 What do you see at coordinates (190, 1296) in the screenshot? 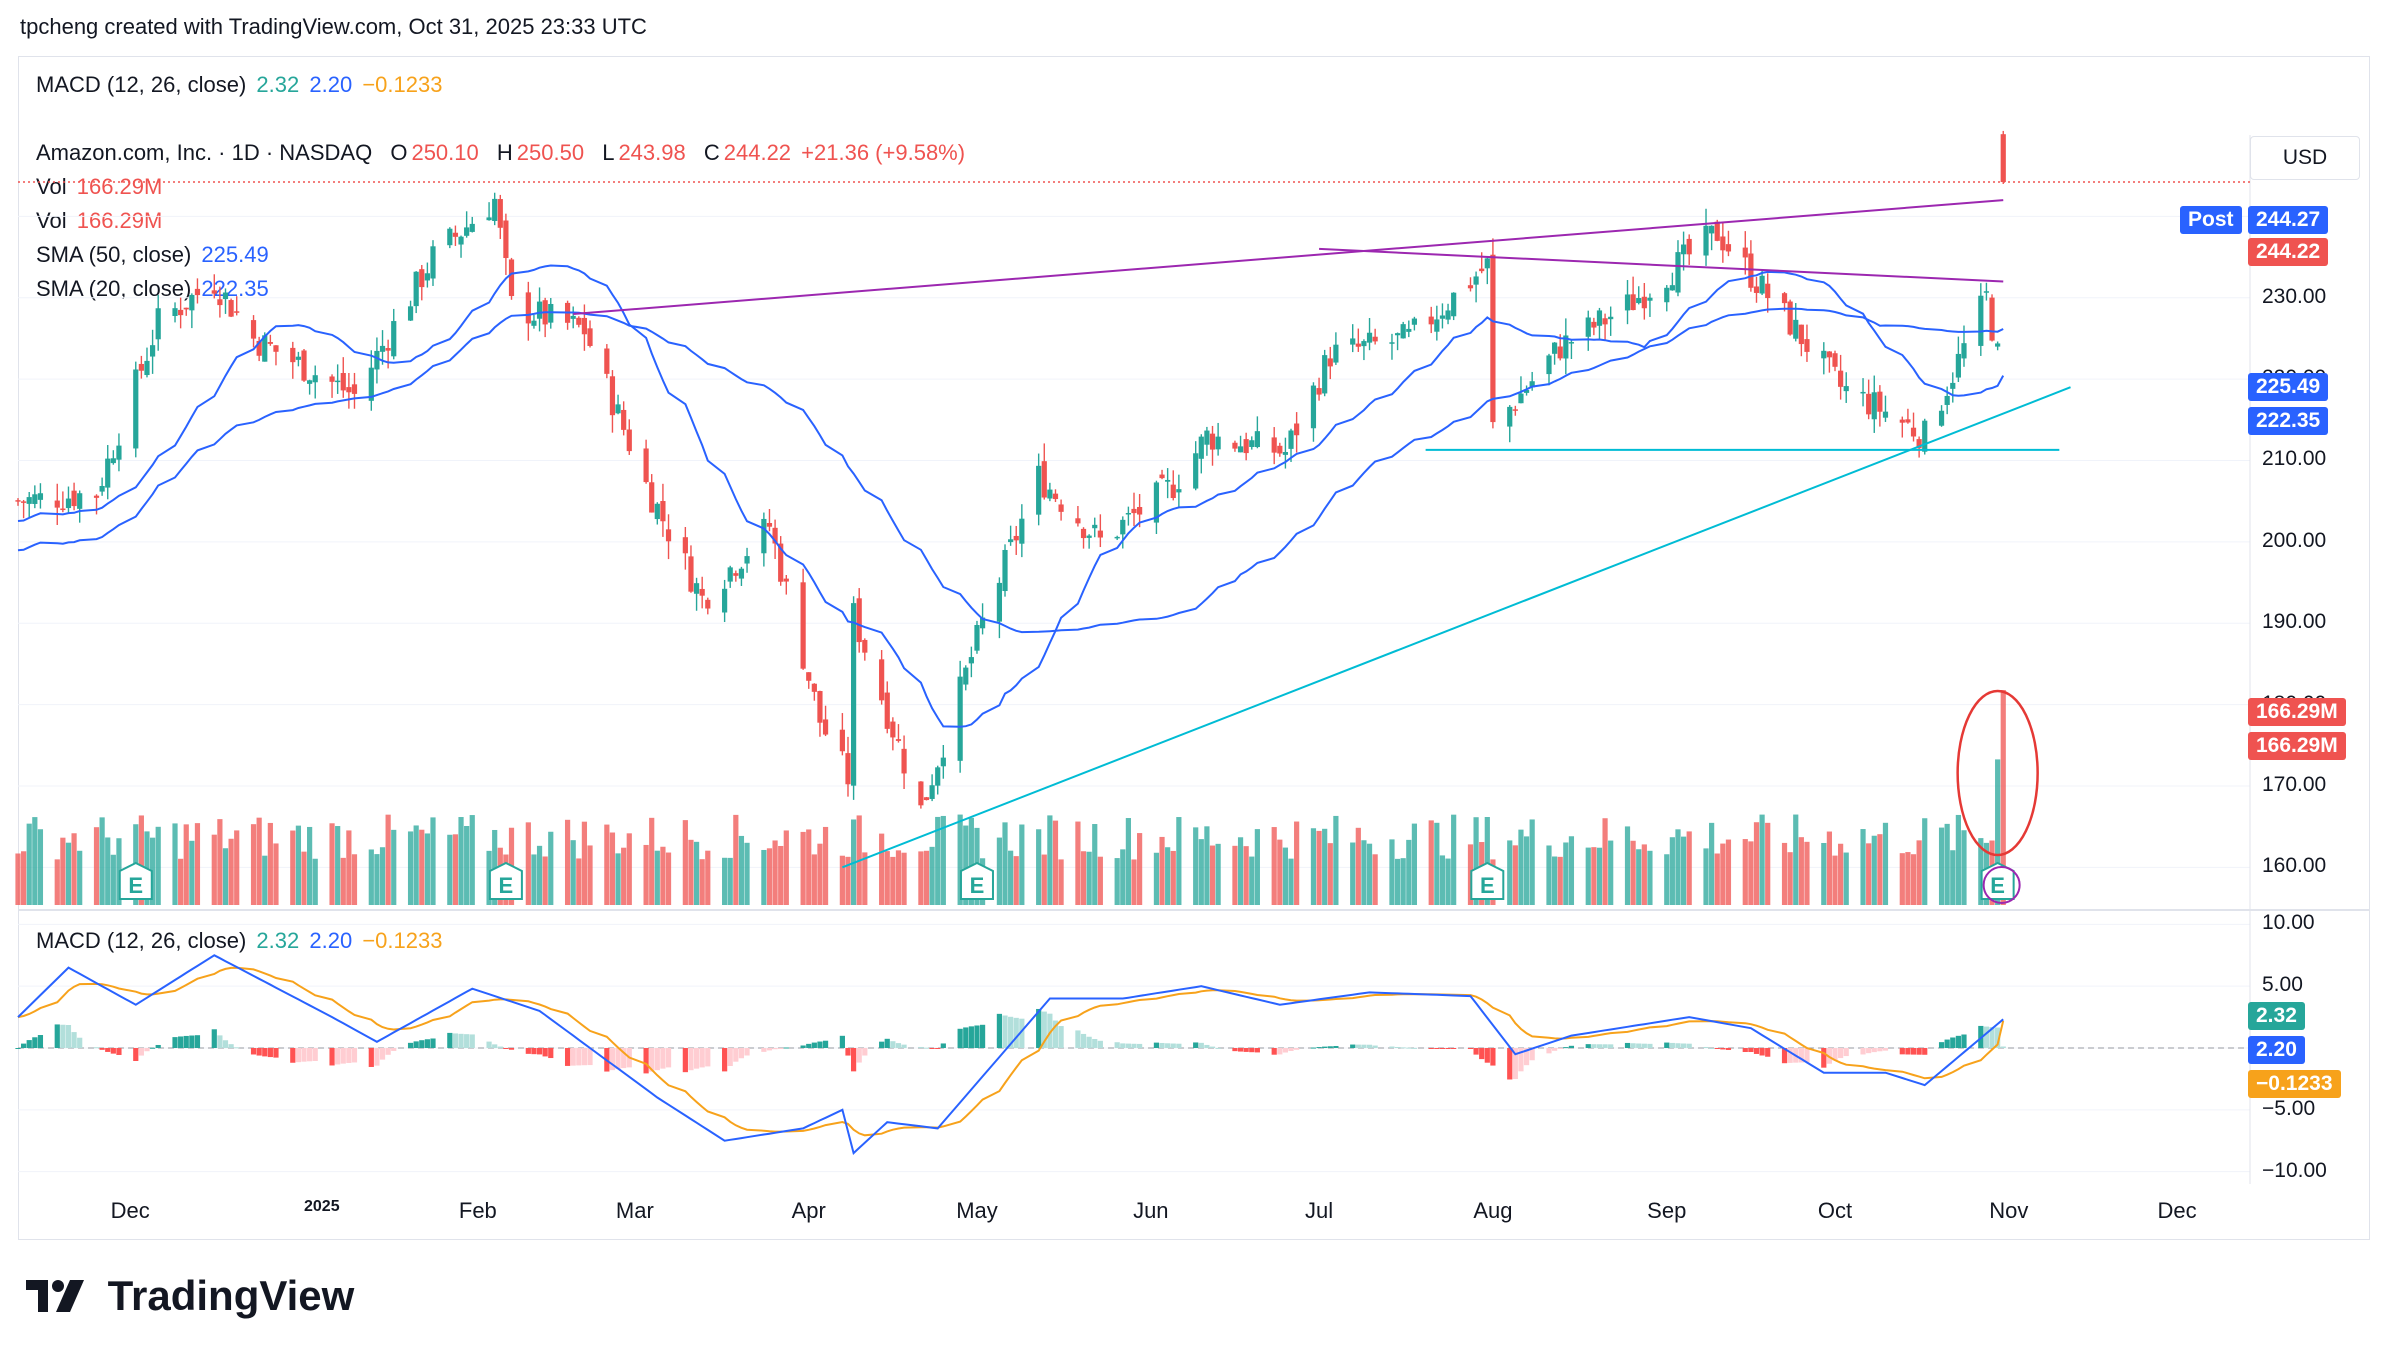
I see `tradingview-logo: TradingView` at bounding box center [190, 1296].